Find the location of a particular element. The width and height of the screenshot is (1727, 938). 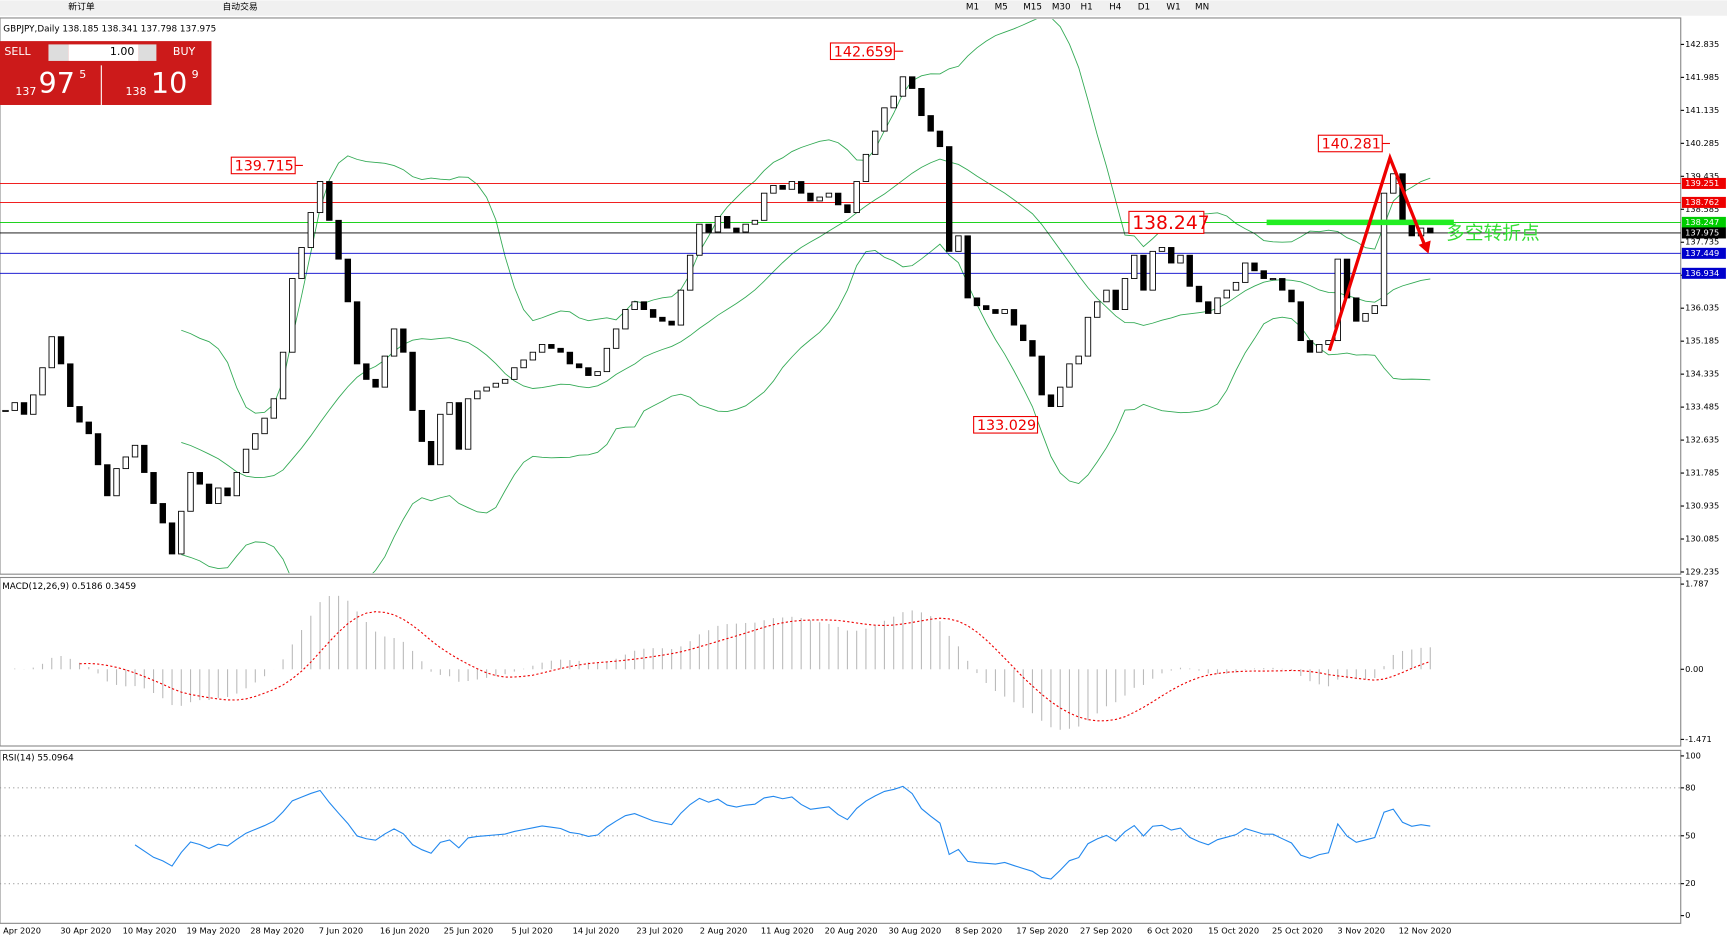

x-tick-label: 15 Oct 2020 is located at coordinates (1233, 931).